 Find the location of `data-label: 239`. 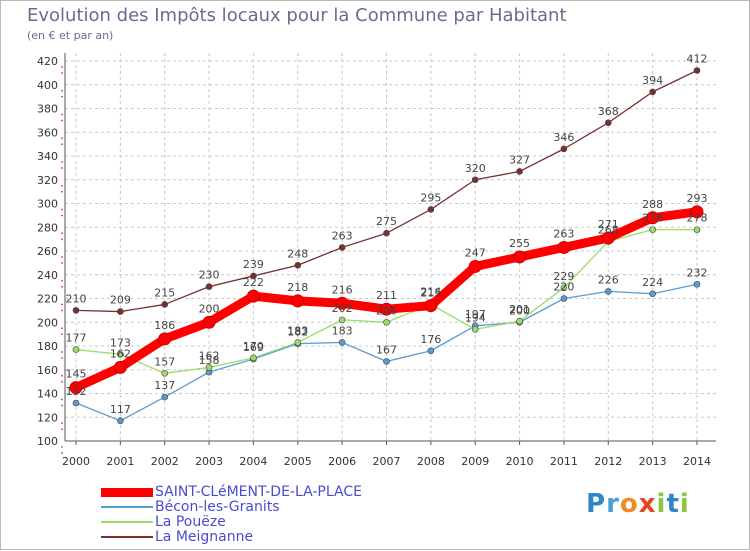

data-label: 239 is located at coordinates (253, 264).